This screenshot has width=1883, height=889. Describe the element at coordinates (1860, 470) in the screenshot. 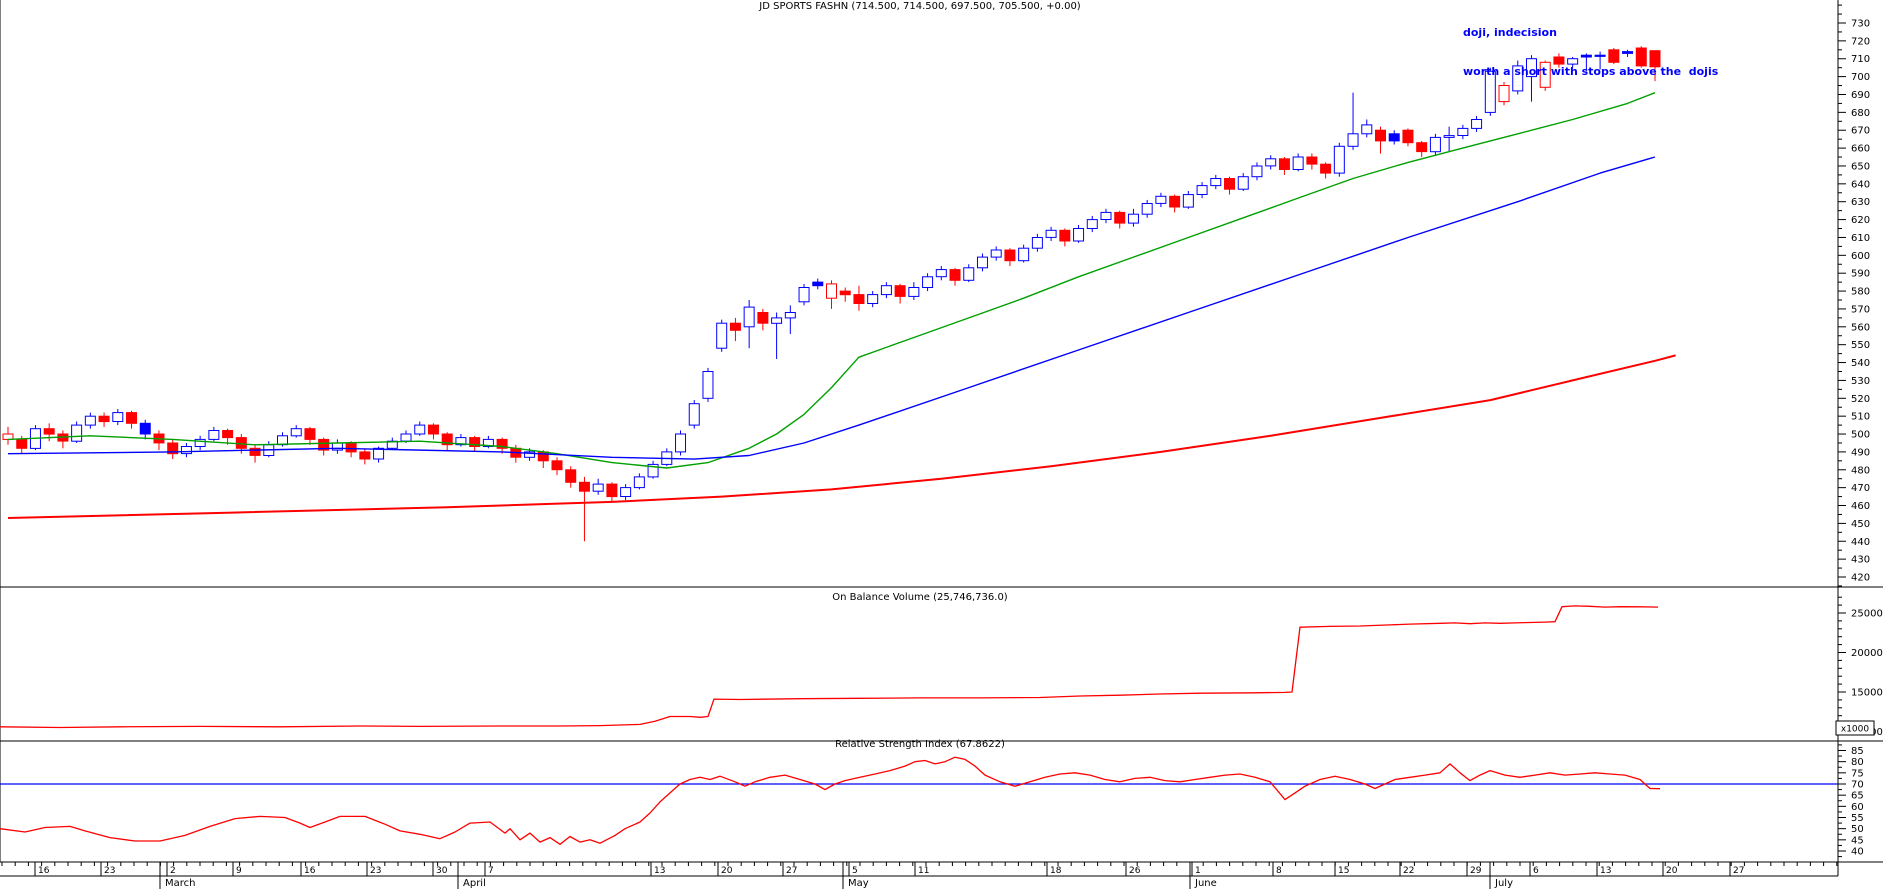

I see `svg-text: 480` at that location.